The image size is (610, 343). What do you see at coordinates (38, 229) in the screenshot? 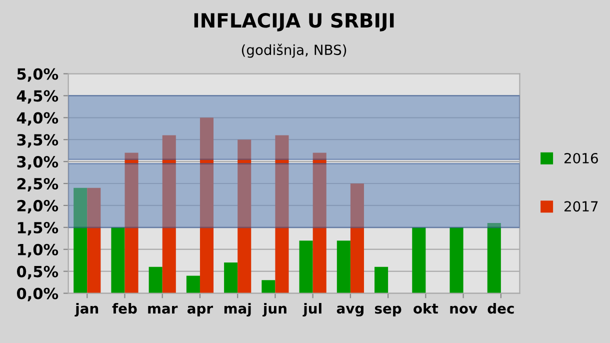
I see `y-tick-label: 1,5%` at bounding box center [38, 229].